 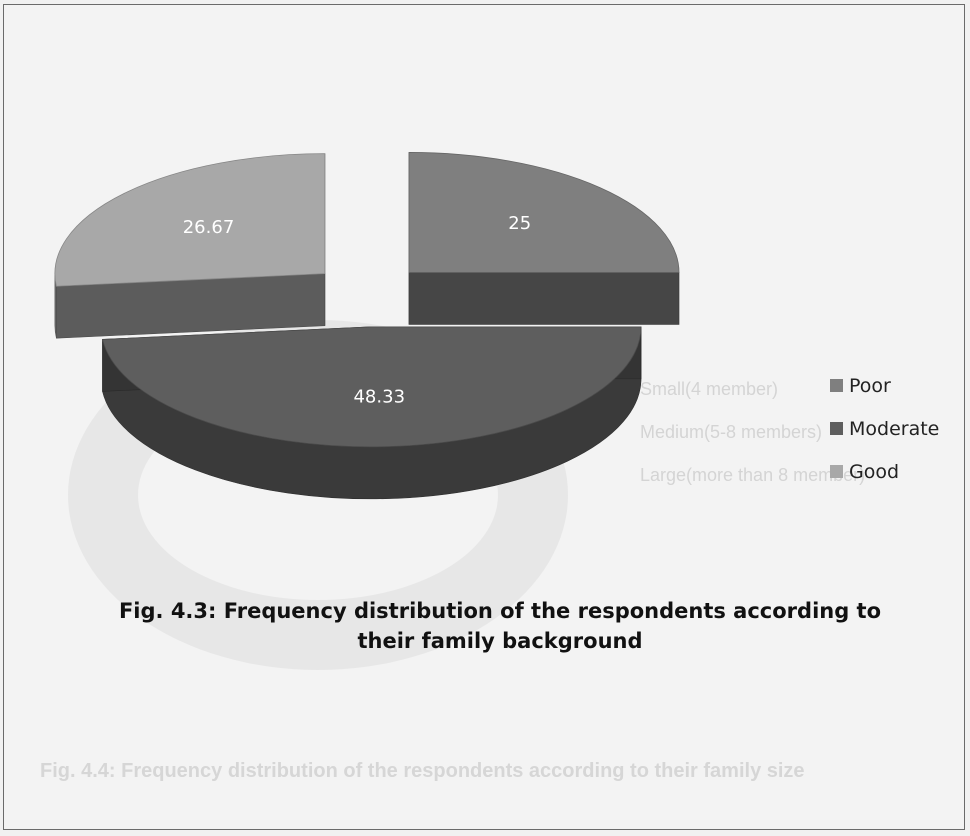 What do you see at coordinates (519, 223) in the screenshot?
I see `data-label-poor: 25` at bounding box center [519, 223].